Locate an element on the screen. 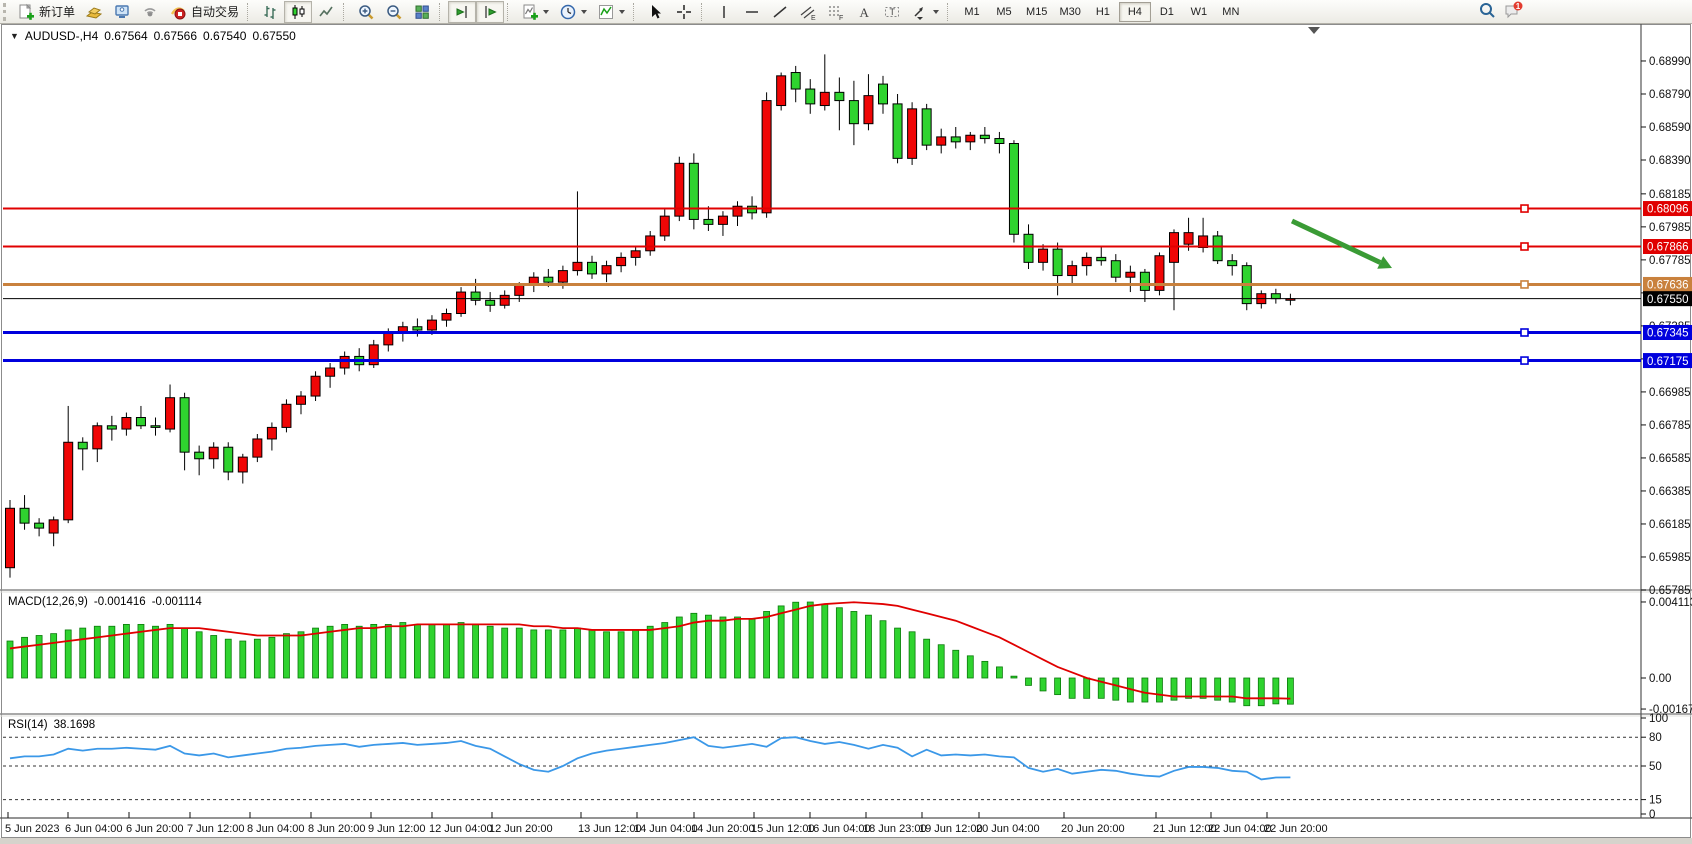  price-badge is located at coordinates (1667, 209).